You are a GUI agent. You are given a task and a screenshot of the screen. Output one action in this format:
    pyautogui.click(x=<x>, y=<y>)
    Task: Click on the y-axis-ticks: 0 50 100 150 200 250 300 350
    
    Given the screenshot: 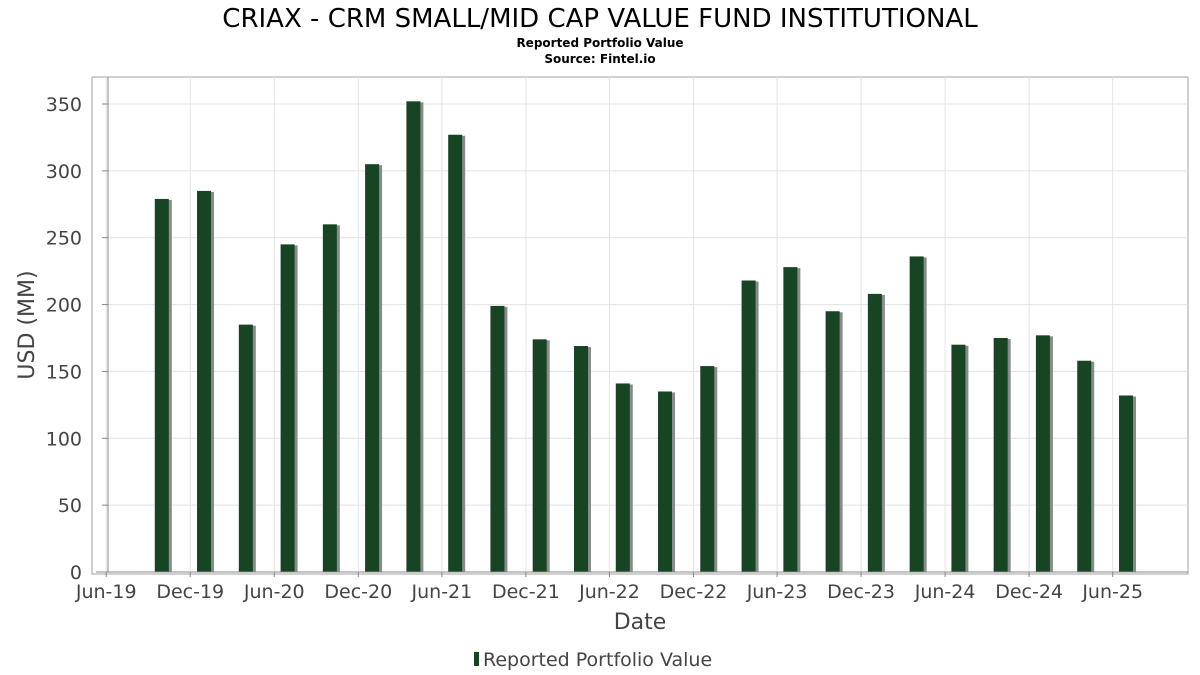 What is the action you would take?
    pyautogui.click(x=64, y=339)
    